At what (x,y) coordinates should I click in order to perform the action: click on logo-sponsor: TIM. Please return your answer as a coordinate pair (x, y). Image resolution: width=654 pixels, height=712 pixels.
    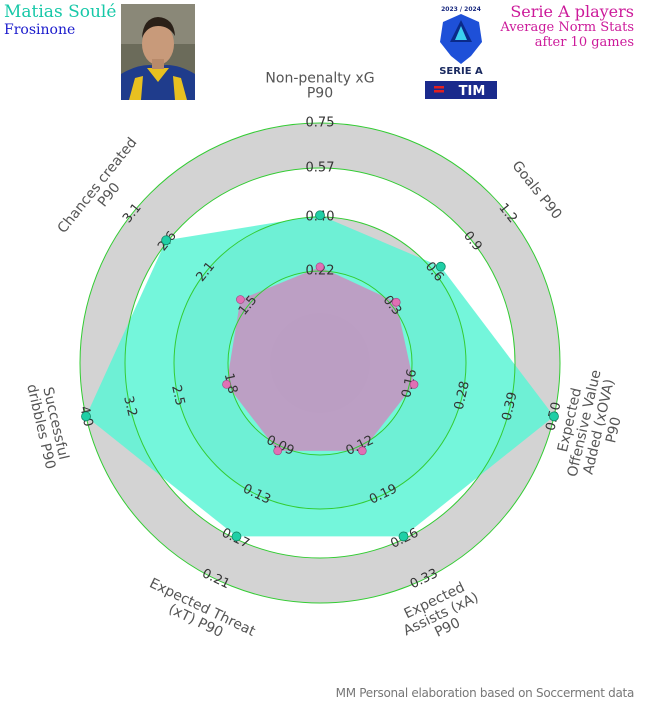
    Looking at the image, I should click on (472, 91).